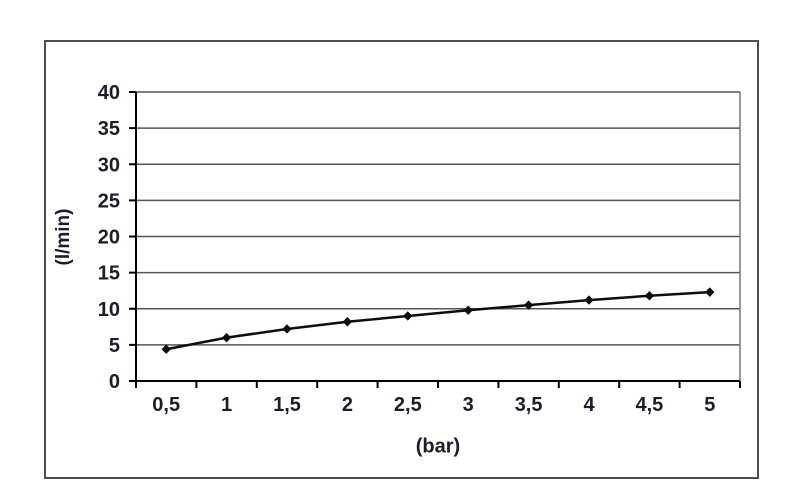 Image resolution: width=800 pixels, height=502 pixels. Describe the element at coordinates (709, 405) in the screenshot. I see `x-tick-label: 5` at that location.